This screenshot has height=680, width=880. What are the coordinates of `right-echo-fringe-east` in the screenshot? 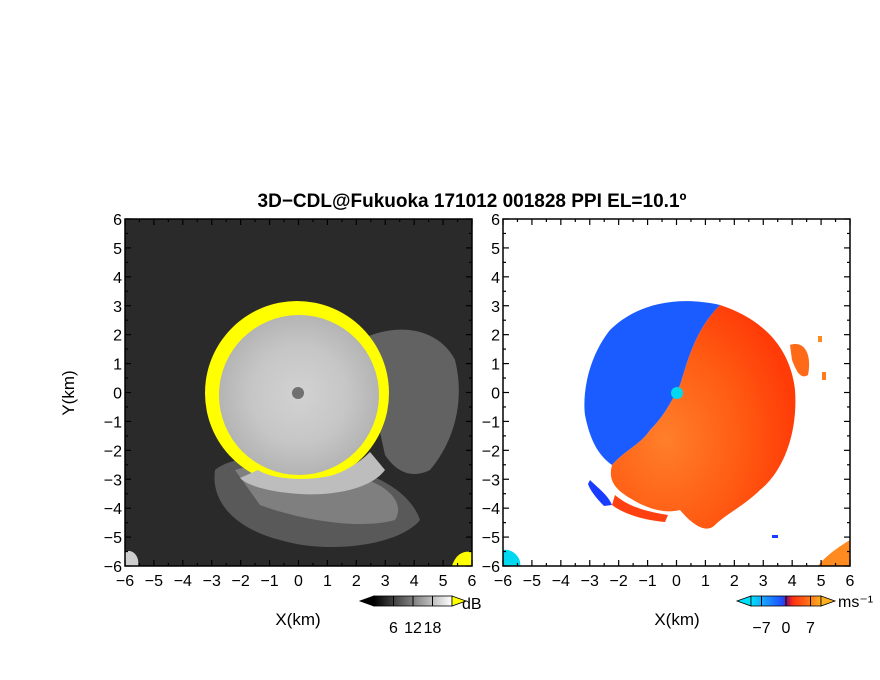 It's located at (800, 360).